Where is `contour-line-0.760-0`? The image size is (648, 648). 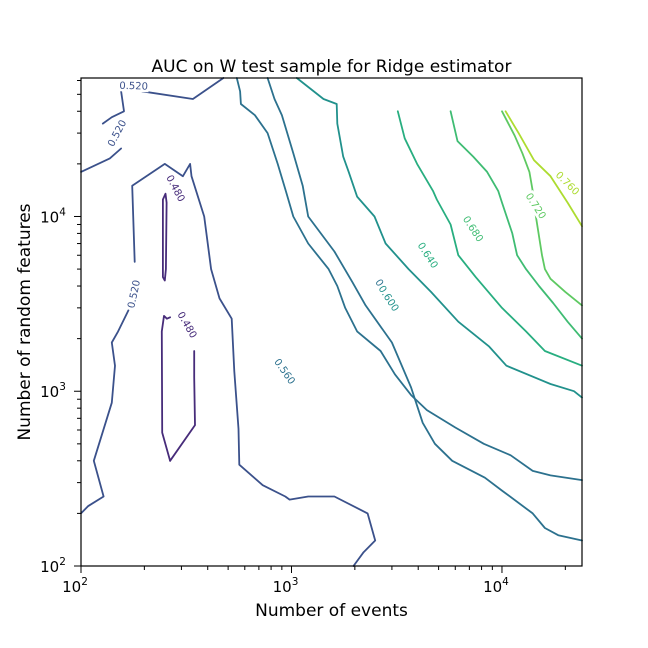
contour-line-0.760-0 is located at coordinates (543, 169).